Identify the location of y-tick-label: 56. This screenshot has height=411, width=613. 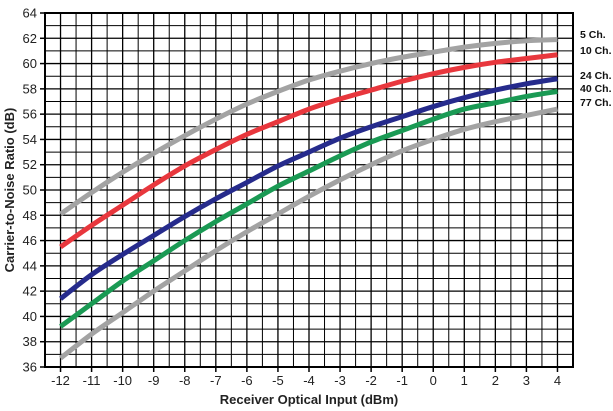
(30, 114).